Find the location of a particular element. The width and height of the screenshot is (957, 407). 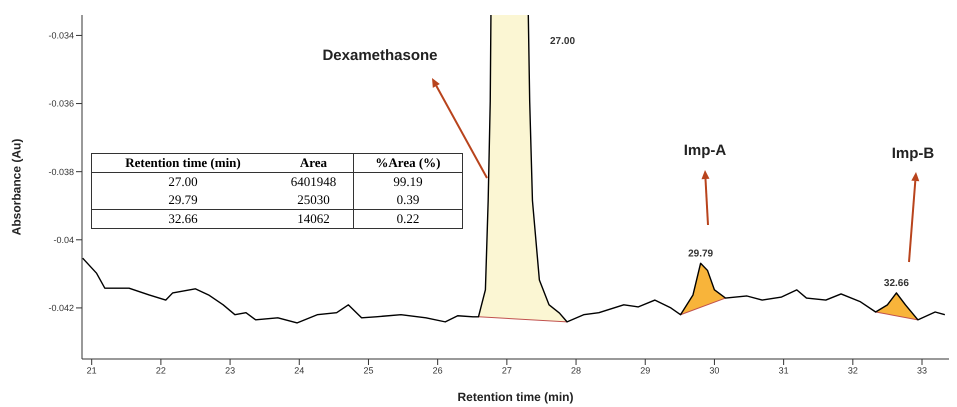

x-tick-label: 23 is located at coordinates (230, 370).